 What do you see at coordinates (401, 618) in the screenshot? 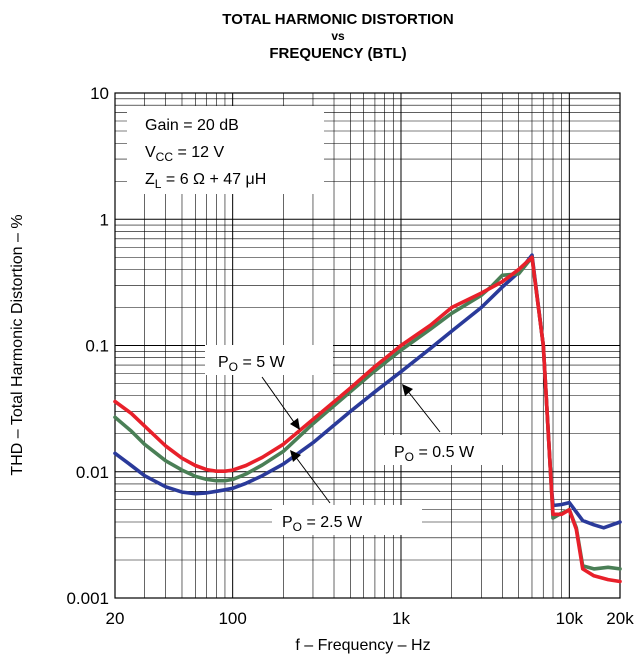
I see `x-tick-label: 1k` at bounding box center [401, 618].